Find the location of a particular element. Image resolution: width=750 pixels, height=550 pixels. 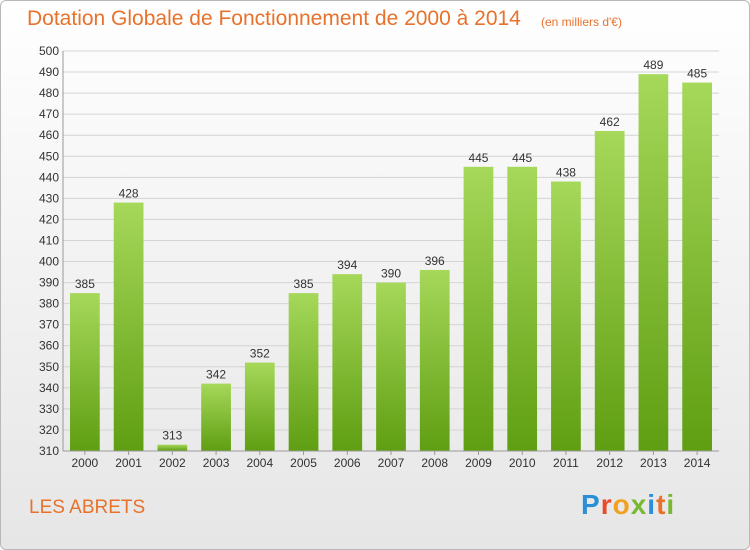

bar-2001 is located at coordinates (128, 326).